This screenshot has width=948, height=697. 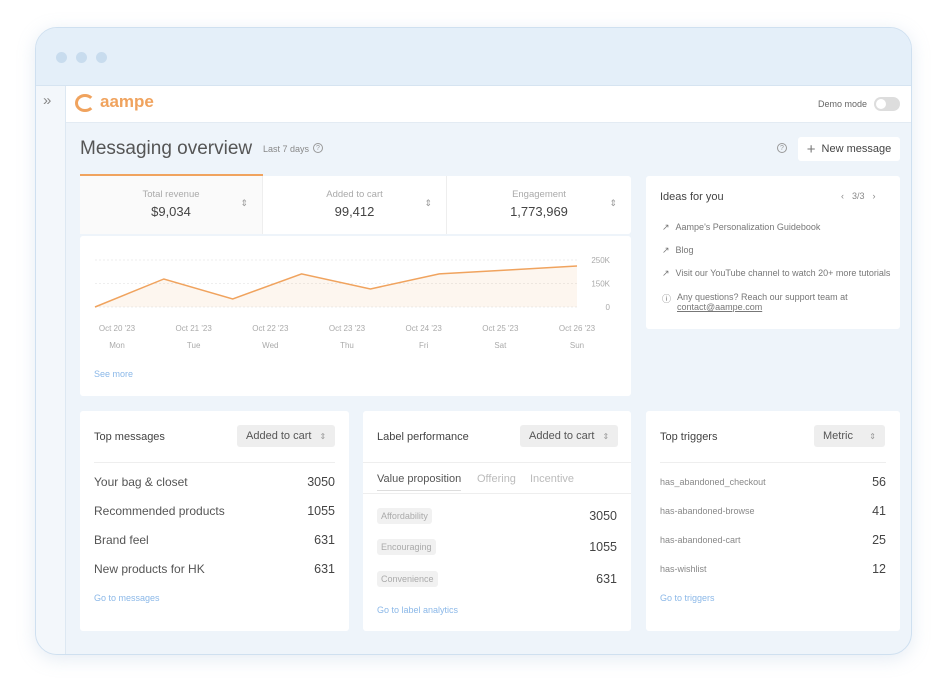 What do you see at coordinates (214, 462) in the screenshot?
I see `divider` at bounding box center [214, 462].